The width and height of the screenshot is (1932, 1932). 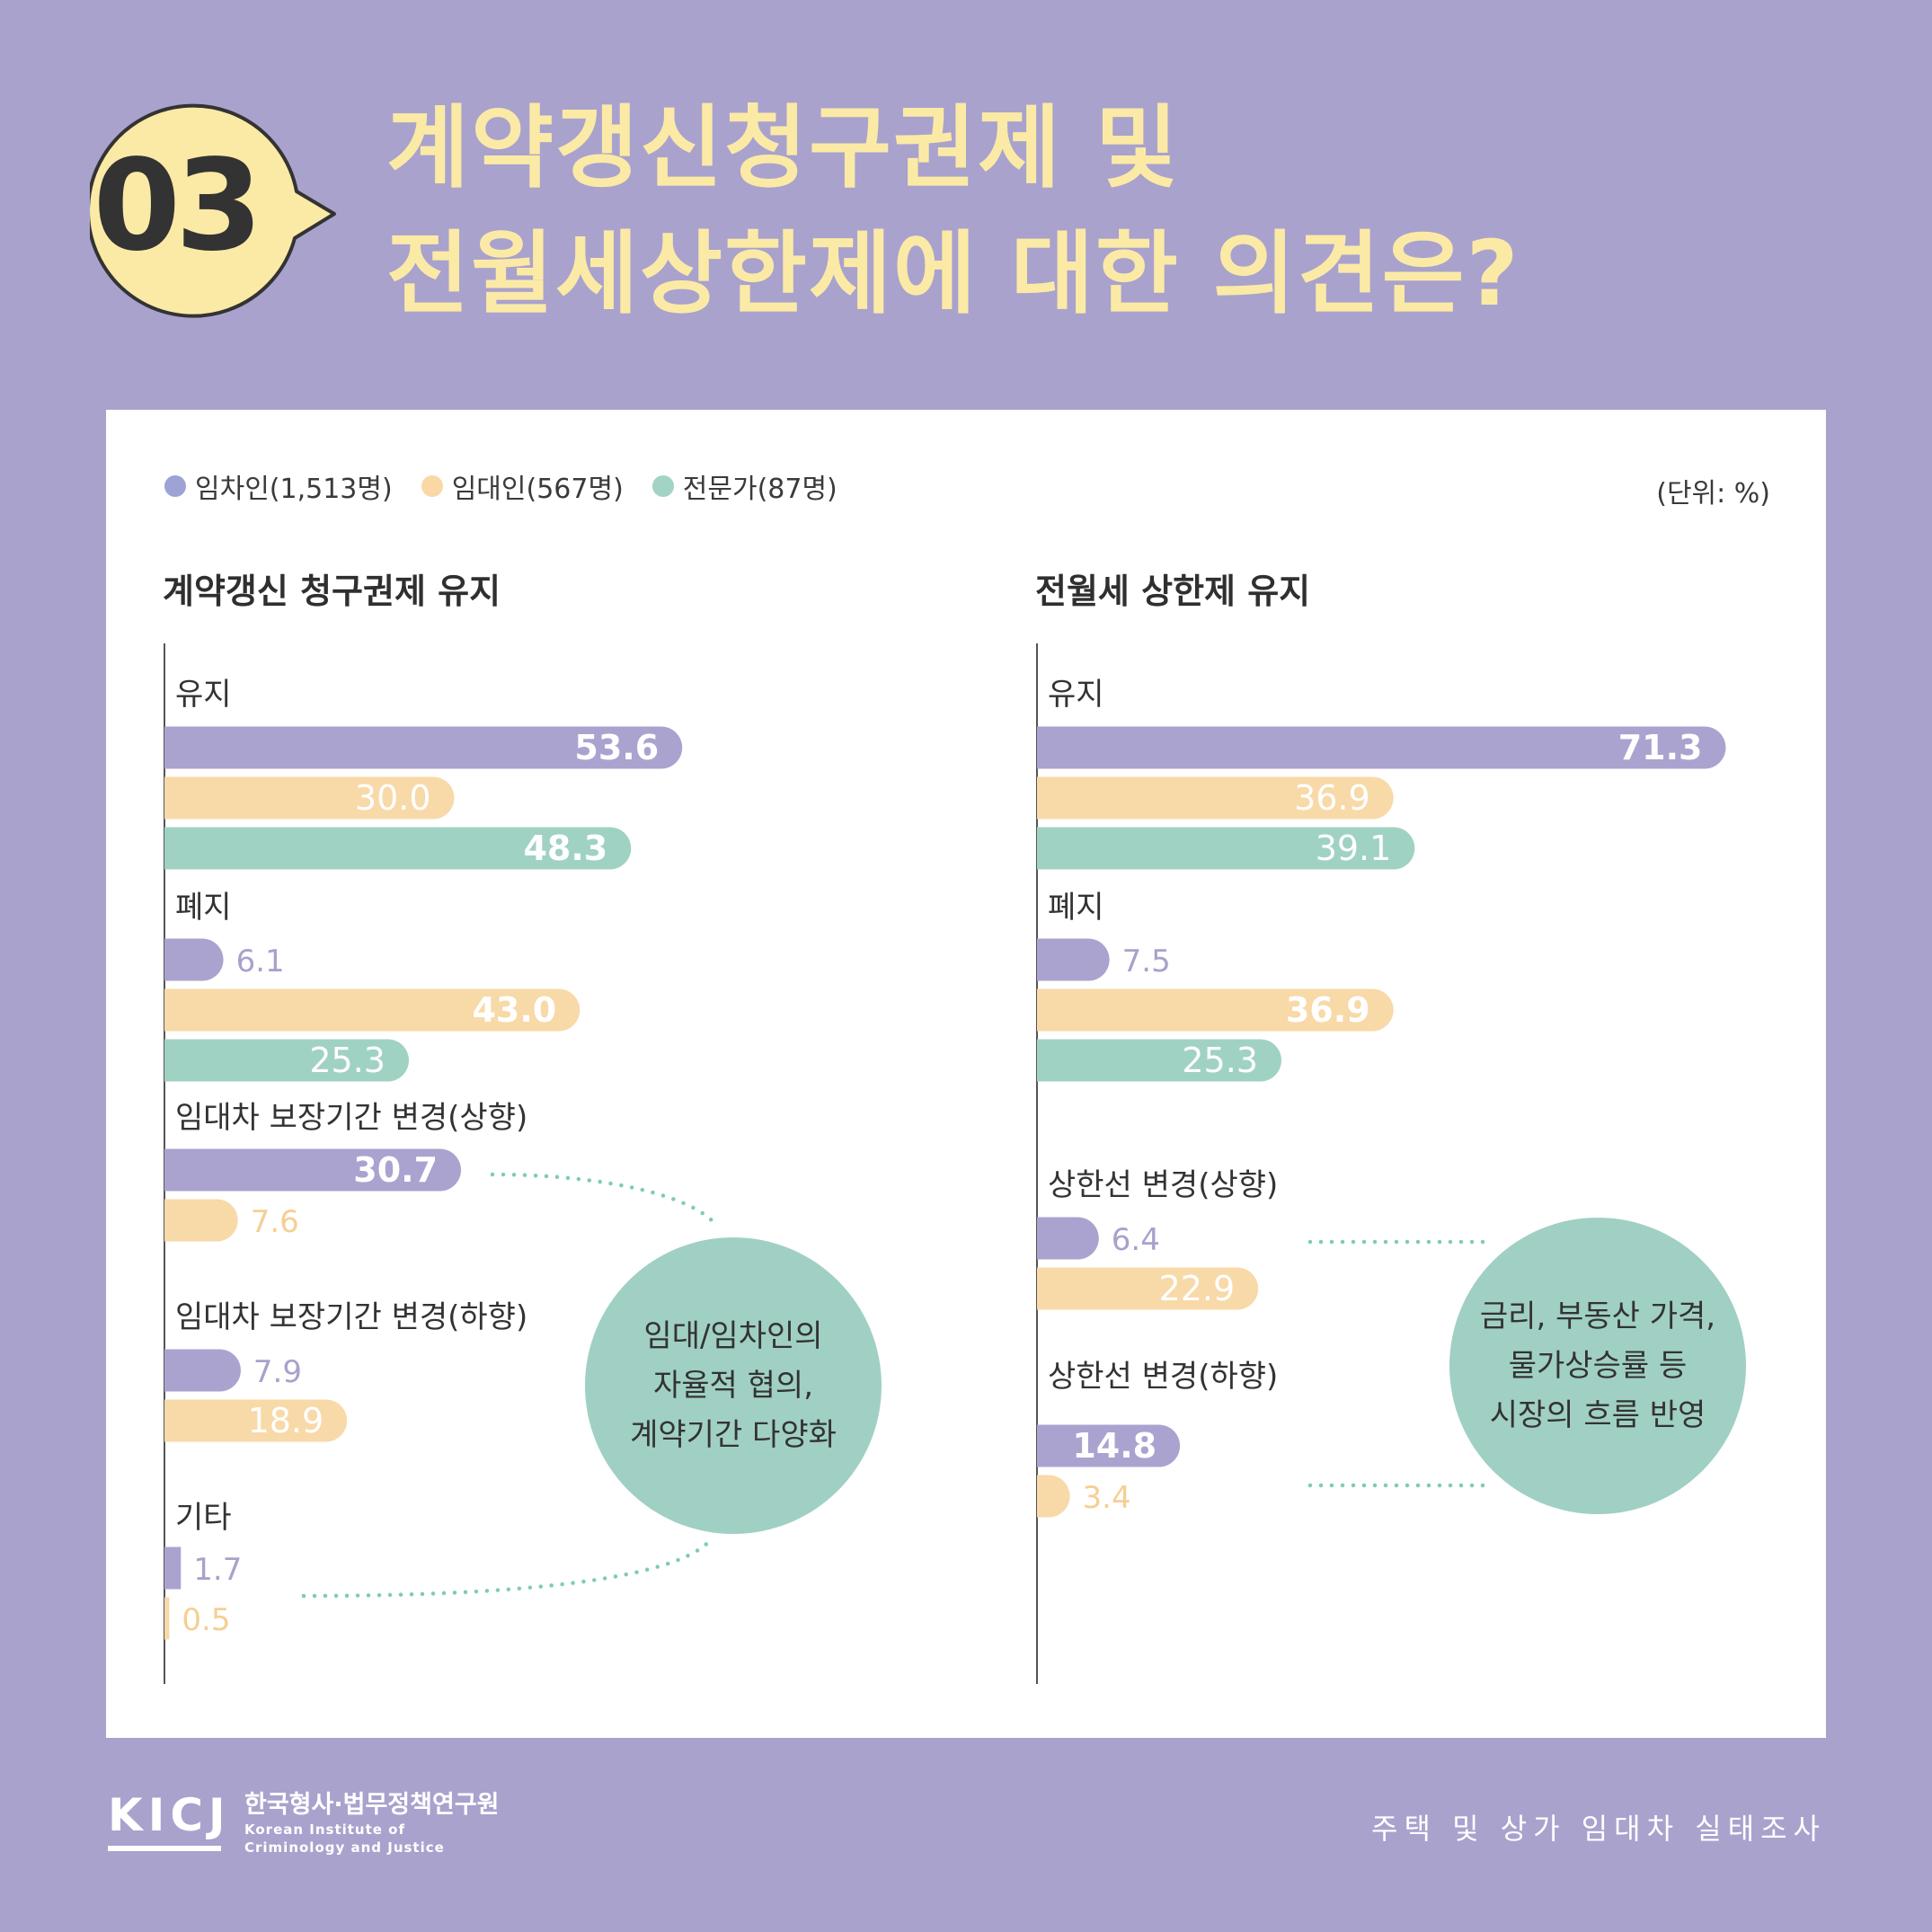 I want to click on chart2-value-label: 71.3, so click(x=1660, y=747).